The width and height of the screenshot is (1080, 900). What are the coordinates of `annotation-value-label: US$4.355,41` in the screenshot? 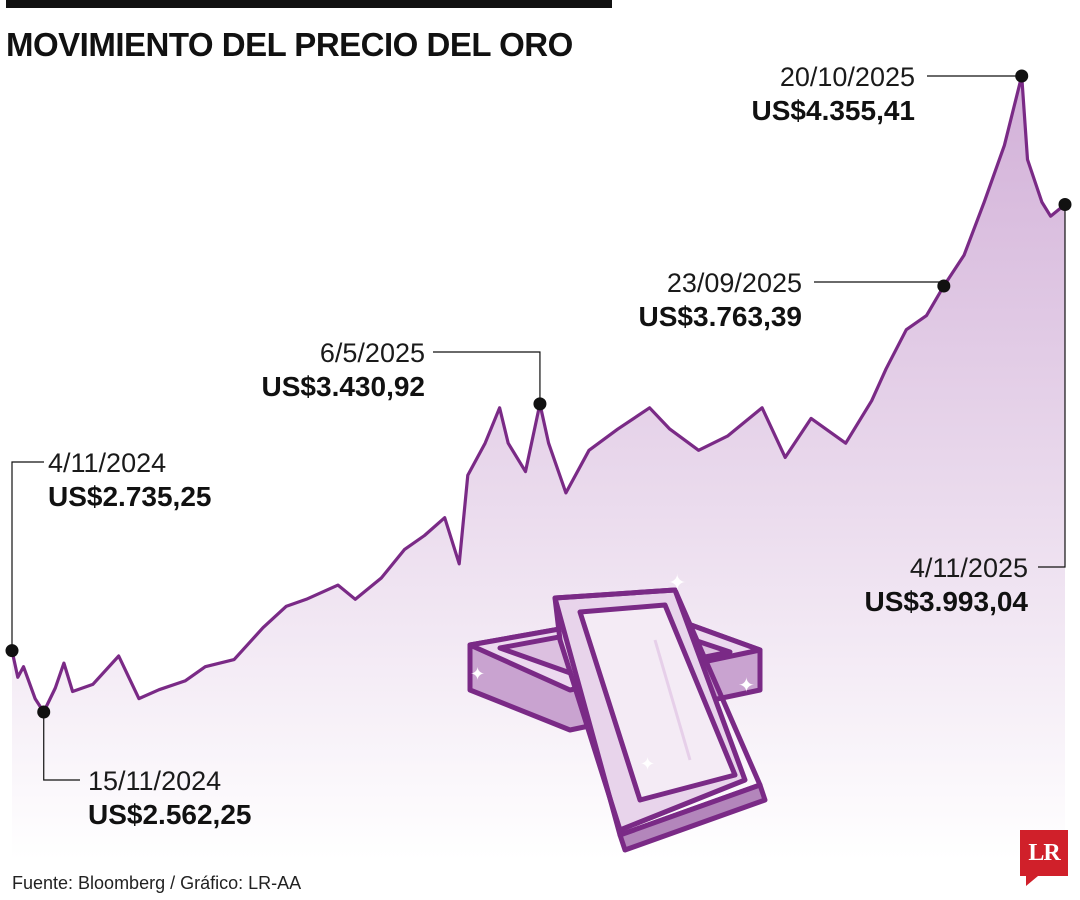 It's located at (833, 110).